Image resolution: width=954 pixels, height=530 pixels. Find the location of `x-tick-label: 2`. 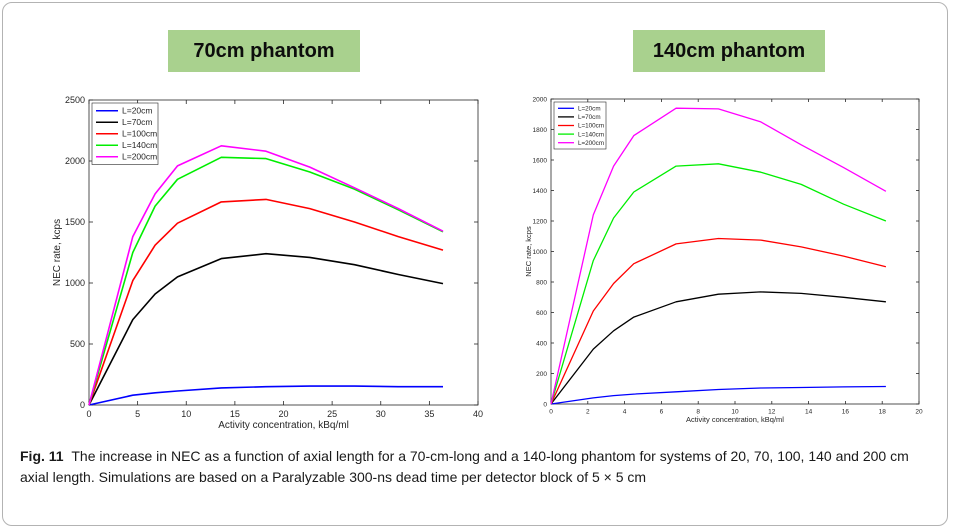

x-tick-label: 2 is located at coordinates (588, 412).